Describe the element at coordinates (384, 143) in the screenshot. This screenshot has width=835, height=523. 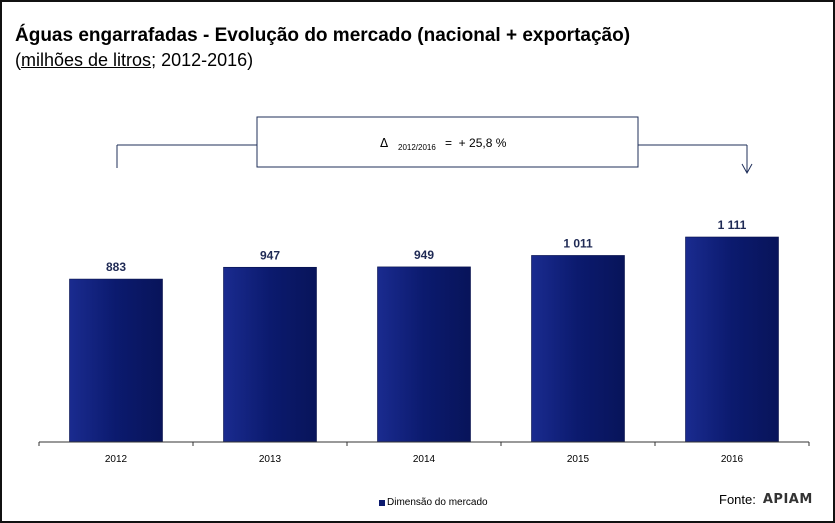
I see `delta-symbol: Δ` at that location.